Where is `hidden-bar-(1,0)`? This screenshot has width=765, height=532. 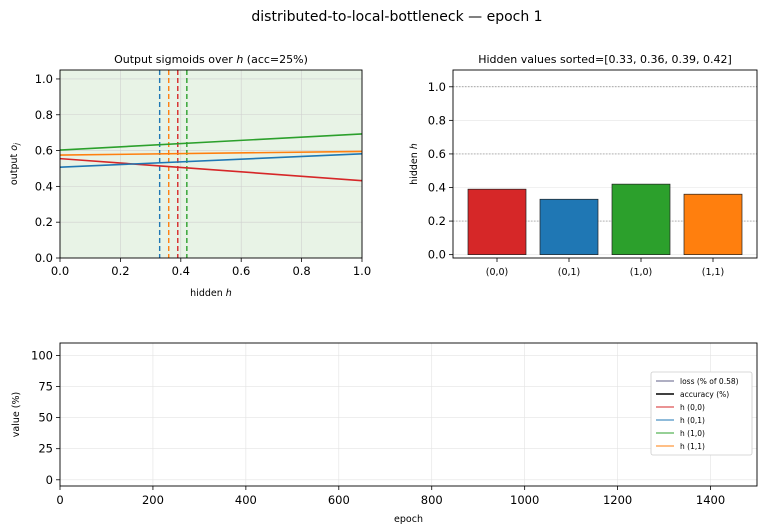 hidden-bar-(1,0) is located at coordinates (641, 219).